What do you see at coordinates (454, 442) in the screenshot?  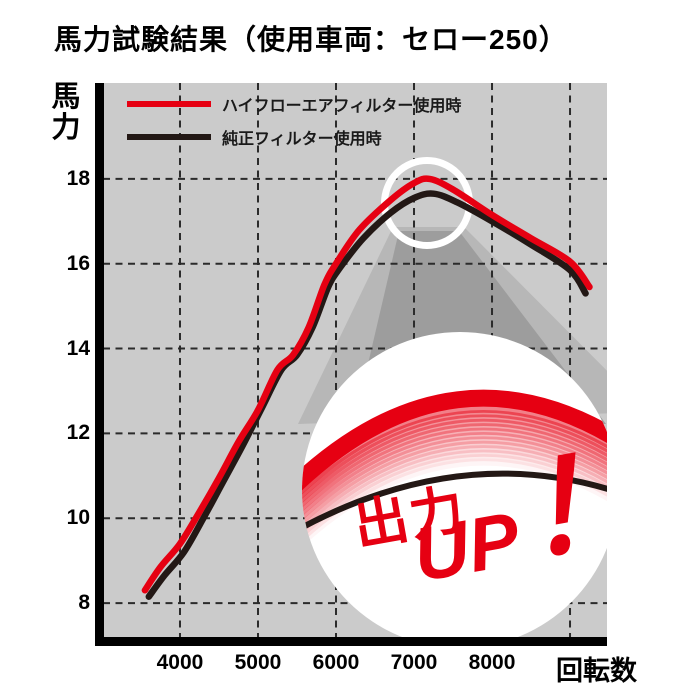 I see `inset-curve-highflow` at bounding box center [454, 442].